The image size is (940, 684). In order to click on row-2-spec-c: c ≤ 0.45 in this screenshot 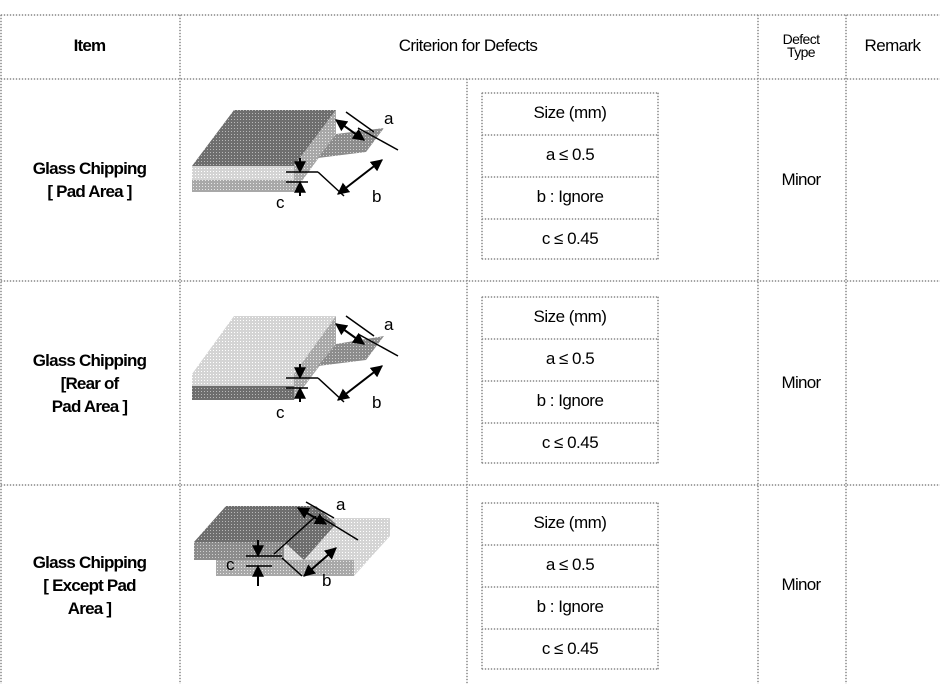, I will do `click(570, 442)`.